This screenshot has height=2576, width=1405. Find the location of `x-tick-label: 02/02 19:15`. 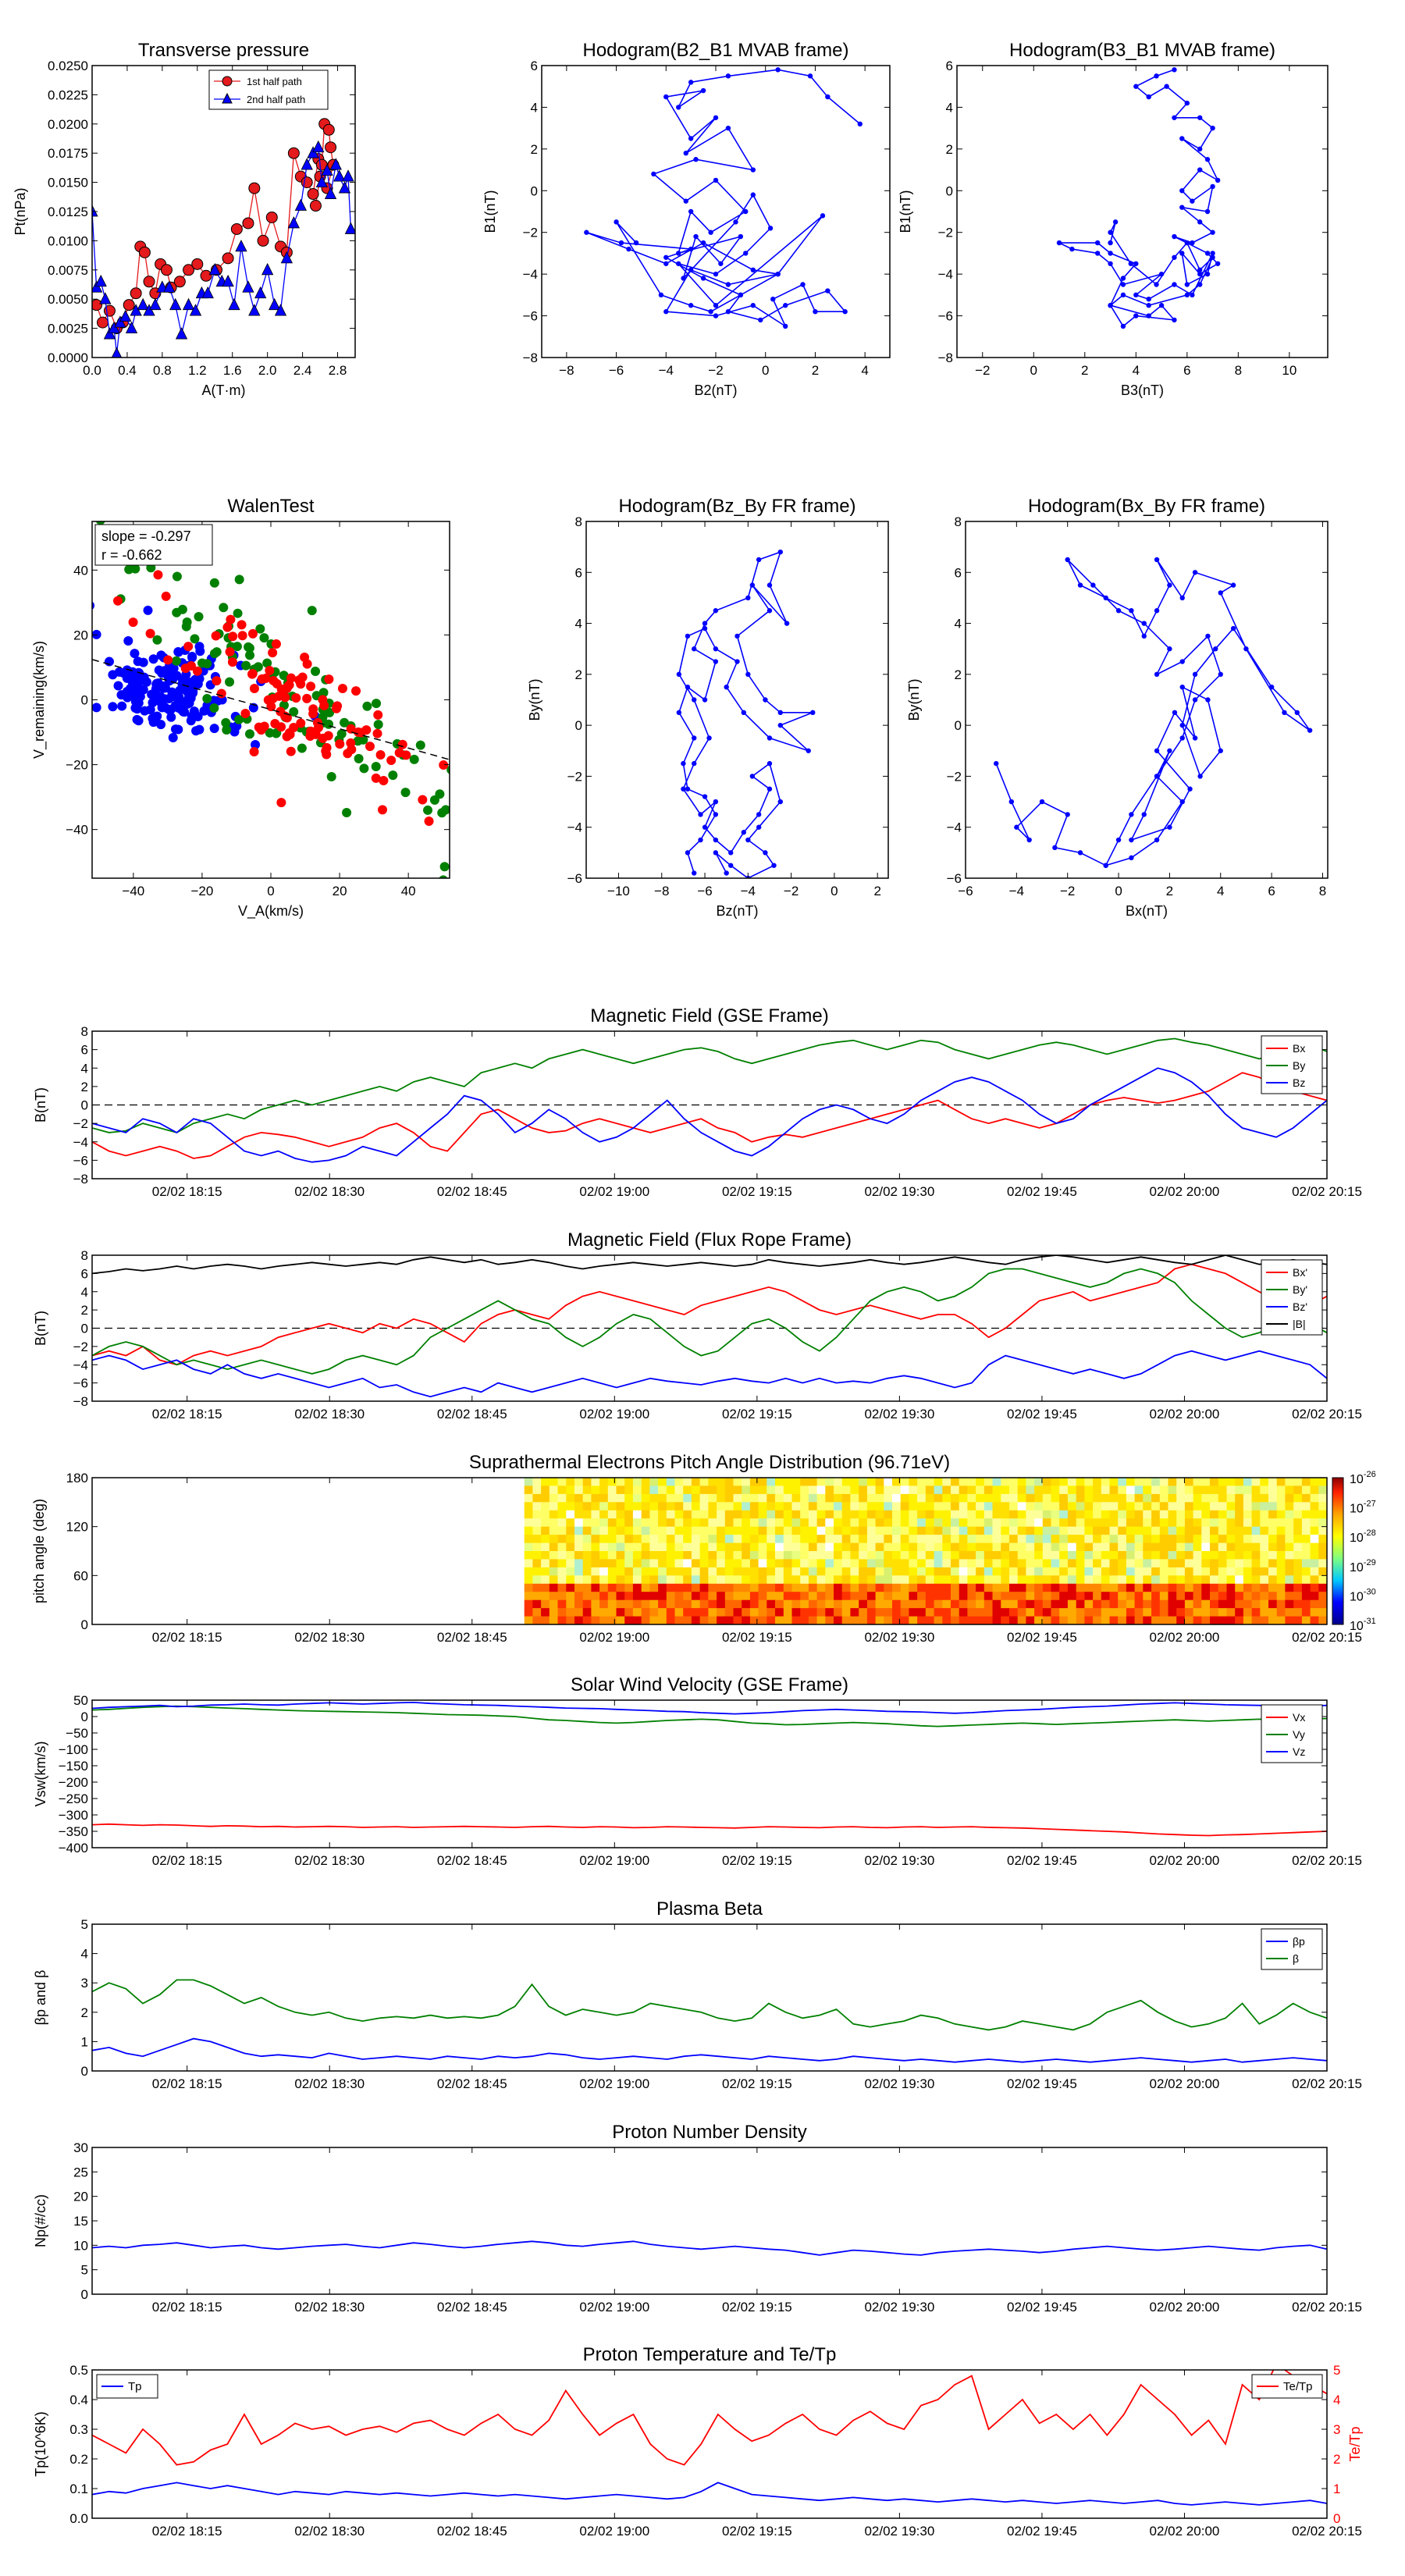

x-tick-label: 02/02 19:15 is located at coordinates (757, 2083).